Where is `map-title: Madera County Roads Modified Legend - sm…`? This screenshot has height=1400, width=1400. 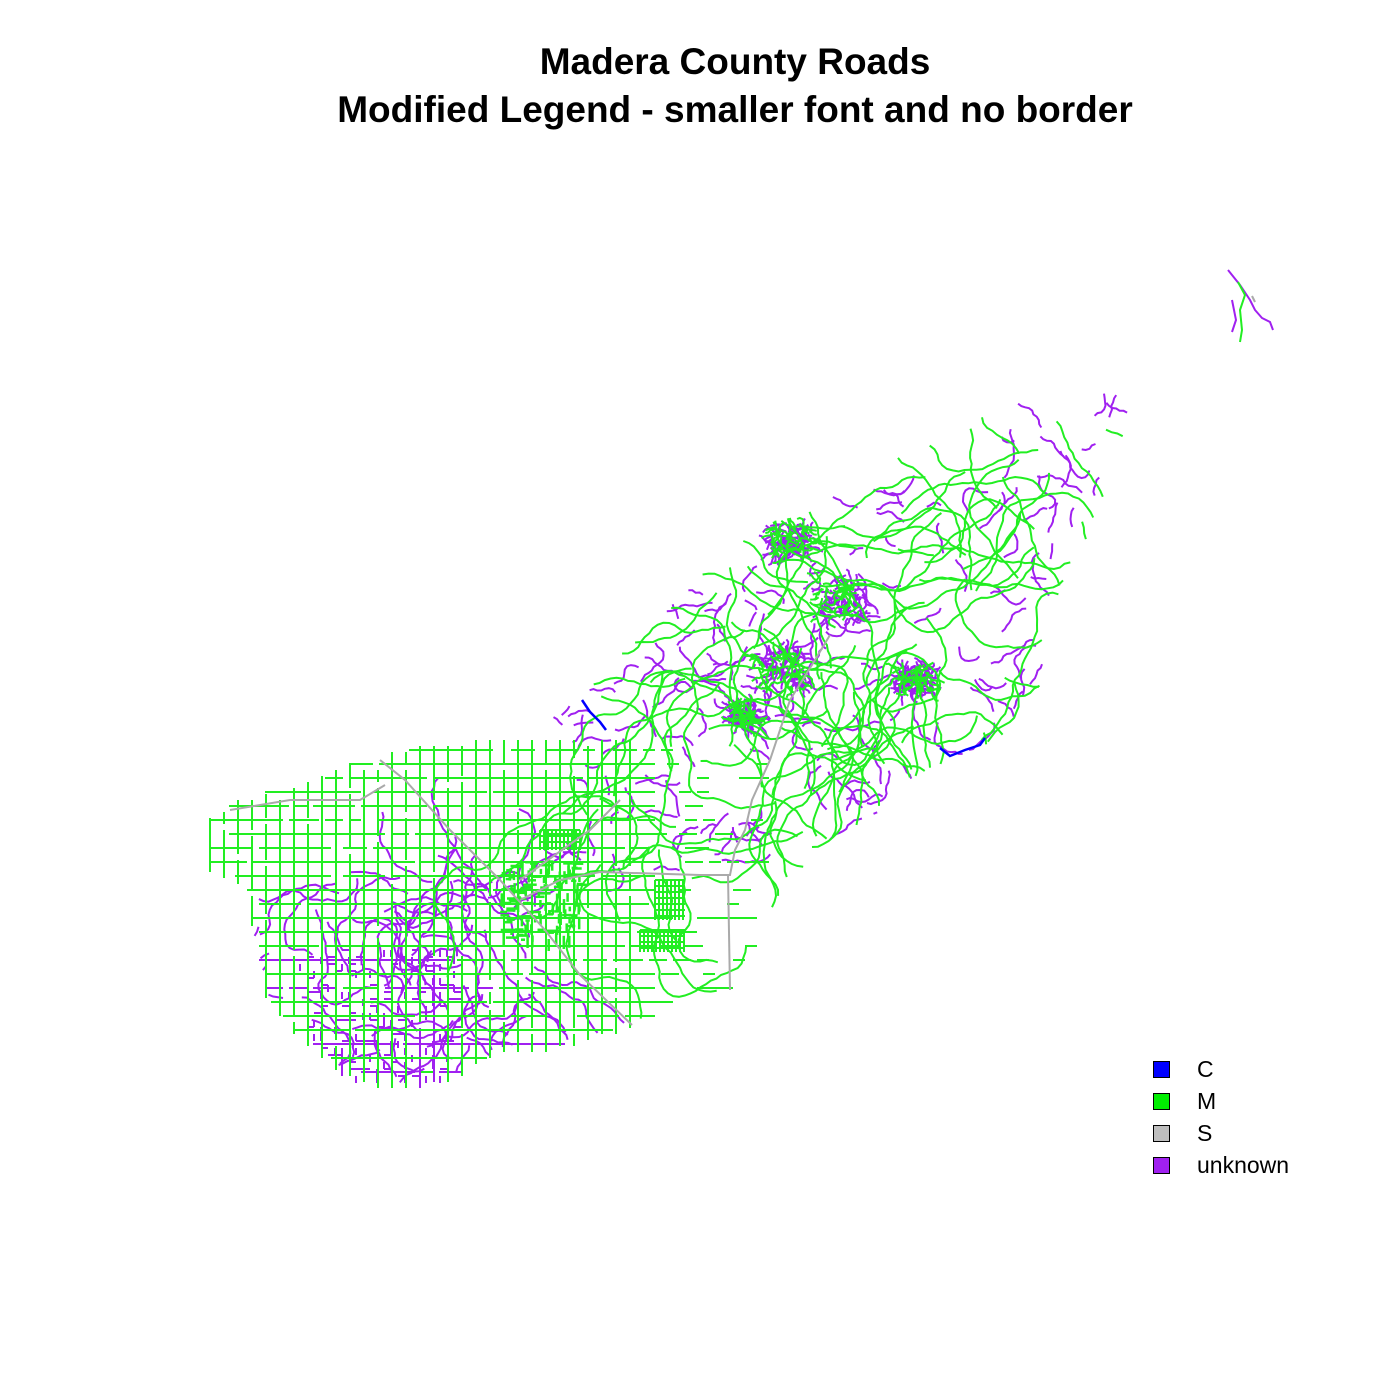
map-title: Madera County Roads Modified Legend - sm… is located at coordinates (700, 86).